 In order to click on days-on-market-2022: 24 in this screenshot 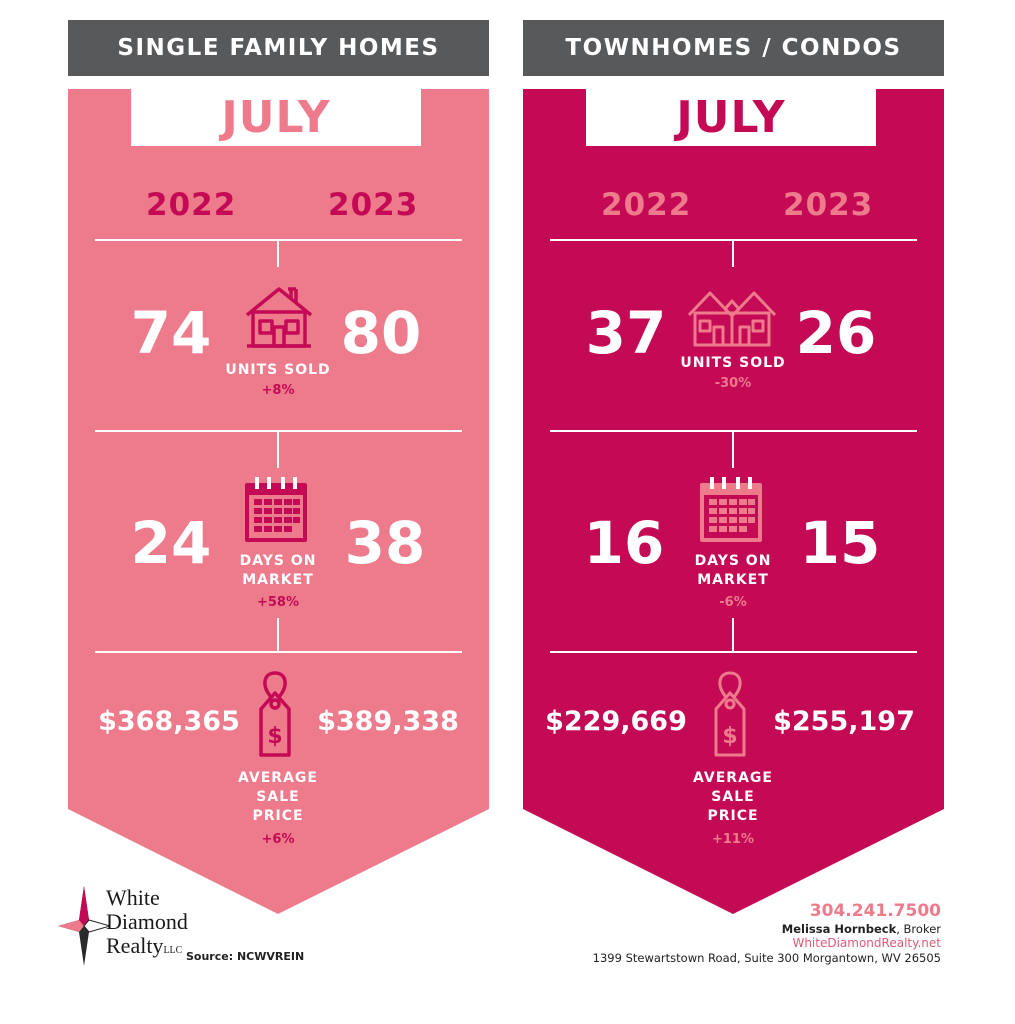, I will do `click(171, 543)`.